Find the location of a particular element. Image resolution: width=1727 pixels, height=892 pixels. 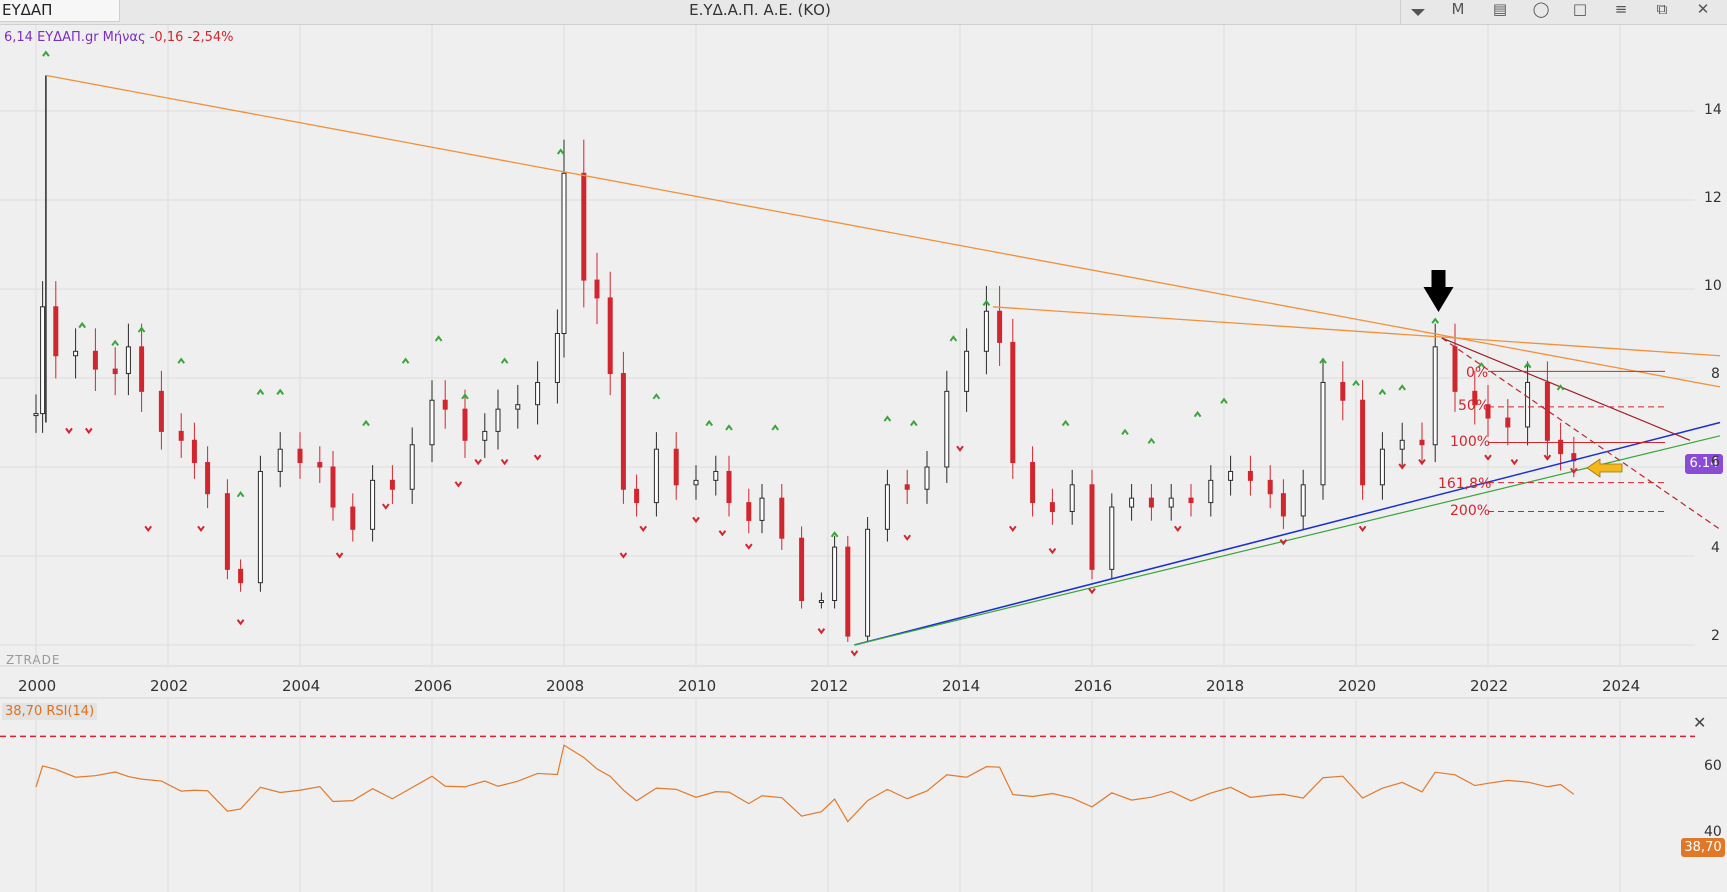

x-tick: 2018 is located at coordinates (1225, 686).